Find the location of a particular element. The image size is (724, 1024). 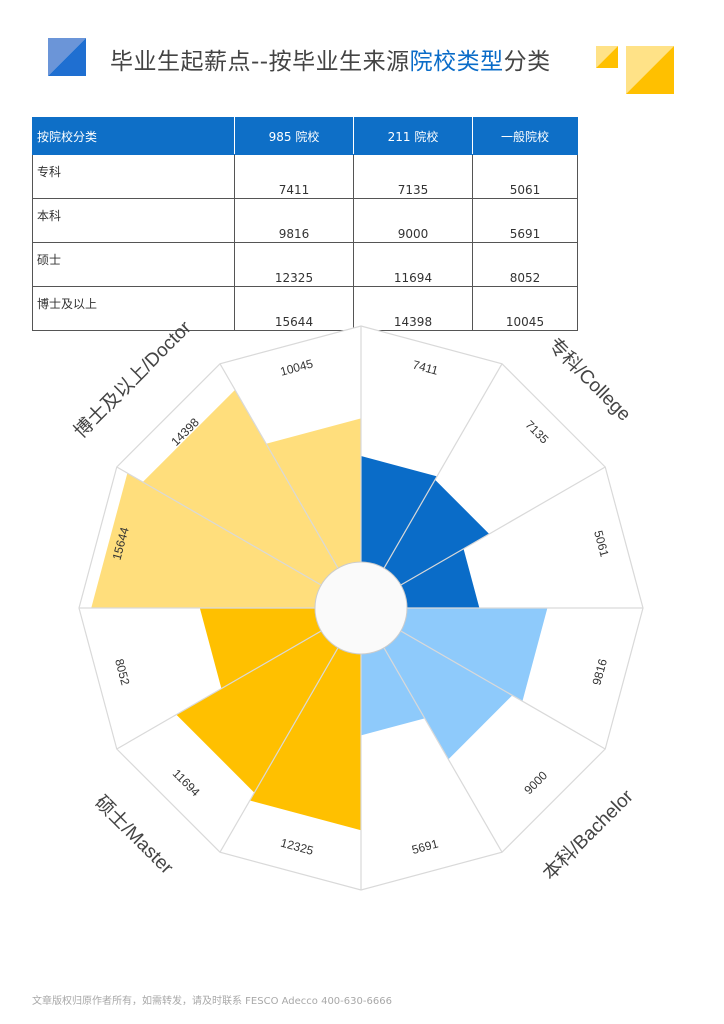

table-row: 博士及以上 15644 14398 10045 is located at coordinates (305, 308).